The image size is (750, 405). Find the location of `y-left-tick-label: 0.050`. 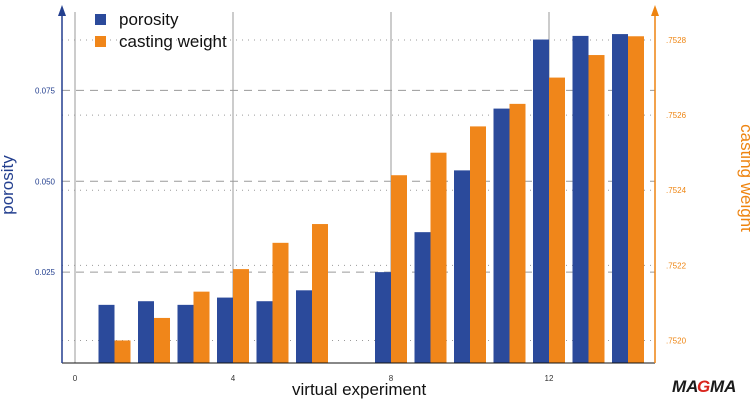

y-left-tick-label: 0.050 is located at coordinates (45, 181).